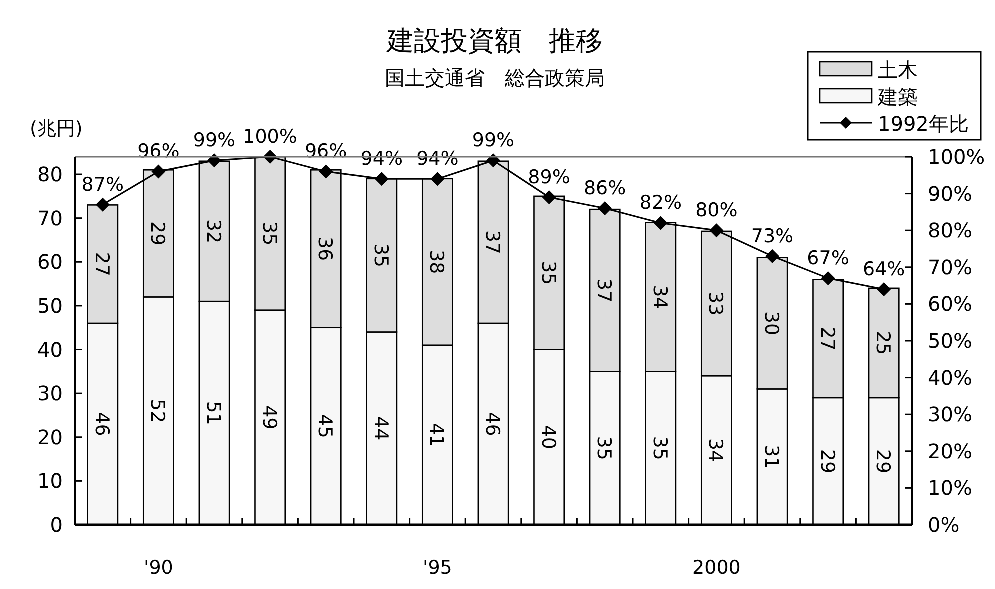  Describe the element at coordinates (157, 411) in the screenshot. I see `data-label: 52` at that location.